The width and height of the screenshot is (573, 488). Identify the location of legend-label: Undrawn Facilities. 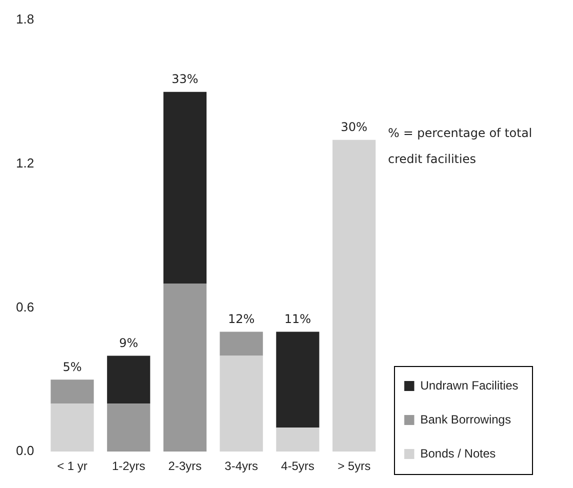
(469, 385).